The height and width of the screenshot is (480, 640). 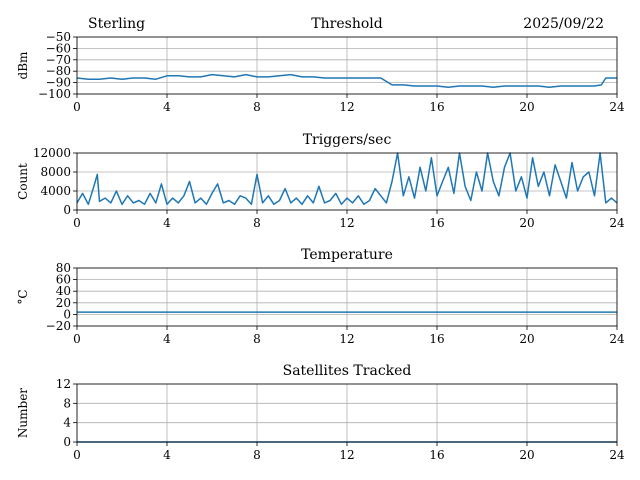 I want to click on y-tick-label: 12000, so click(x=52, y=153).